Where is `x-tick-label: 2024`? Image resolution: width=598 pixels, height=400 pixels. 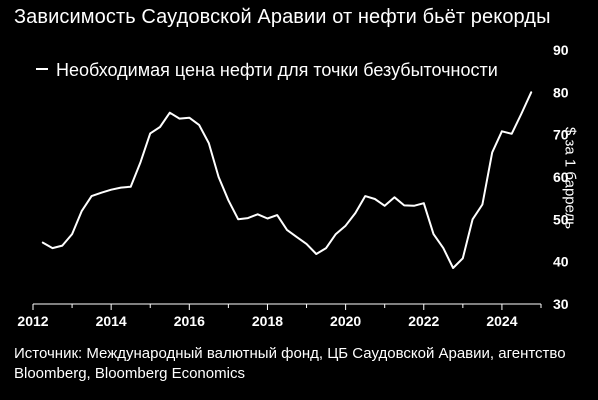 x-tick-label: 2024 is located at coordinates (501, 321).